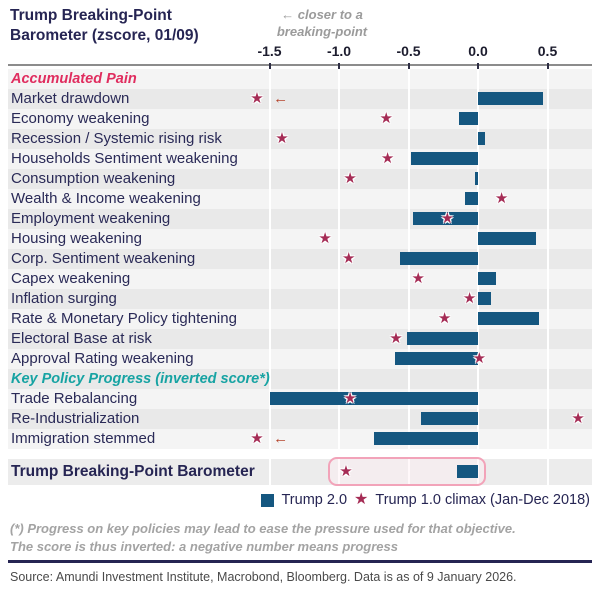 The width and height of the screenshot is (600, 593). I want to click on row-label: Re-Industrialization, so click(75, 418).